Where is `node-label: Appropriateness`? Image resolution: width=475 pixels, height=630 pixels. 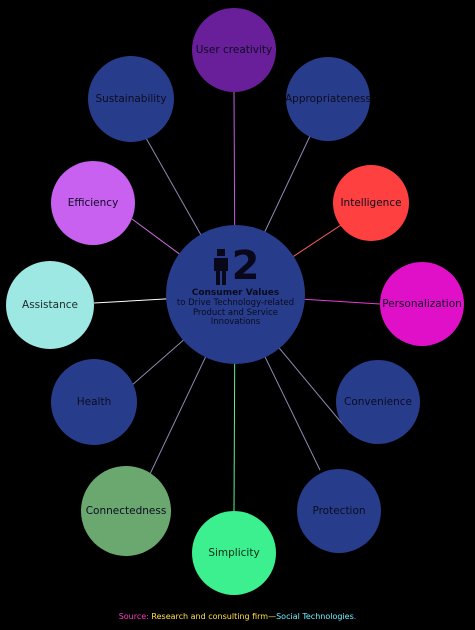 node-label: Appropriateness is located at coordinates (328, 98).